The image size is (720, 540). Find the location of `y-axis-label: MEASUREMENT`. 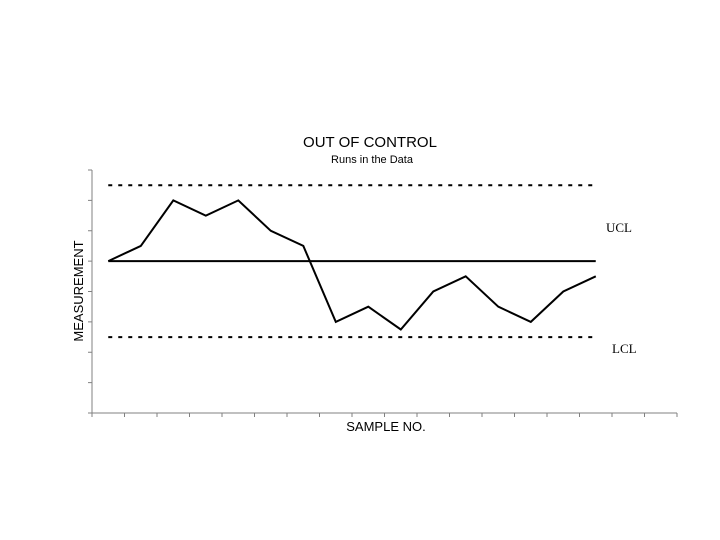

y-axis-label: MEASUREMENT is located at coordinates (78, 290).